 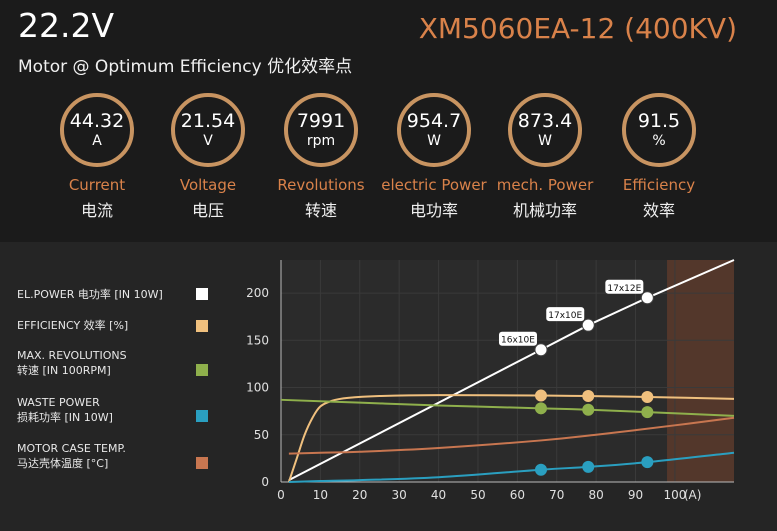 What do you see at coordinates (321, 141) in the screenshot?
I see `gauge-unit: rpm` at bounding box center [321, 141].